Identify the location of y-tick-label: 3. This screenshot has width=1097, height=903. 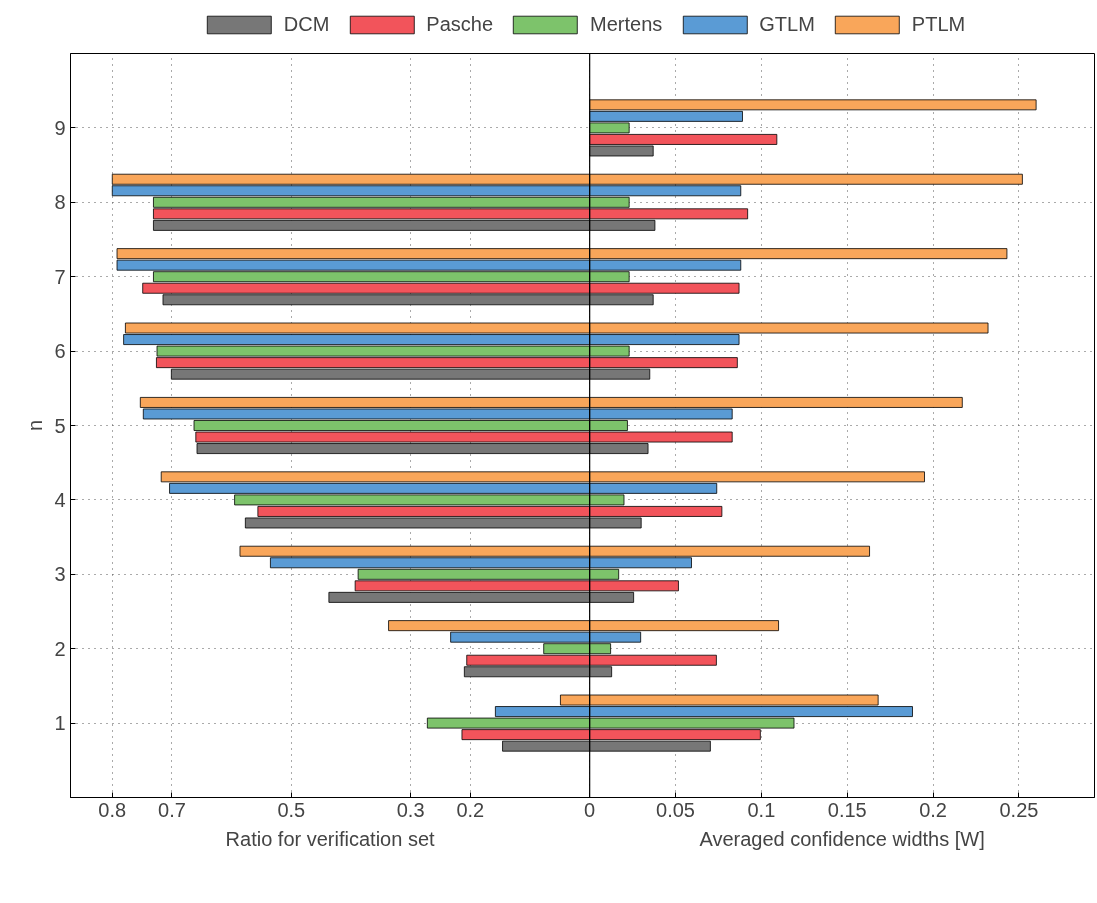
(60, 574).